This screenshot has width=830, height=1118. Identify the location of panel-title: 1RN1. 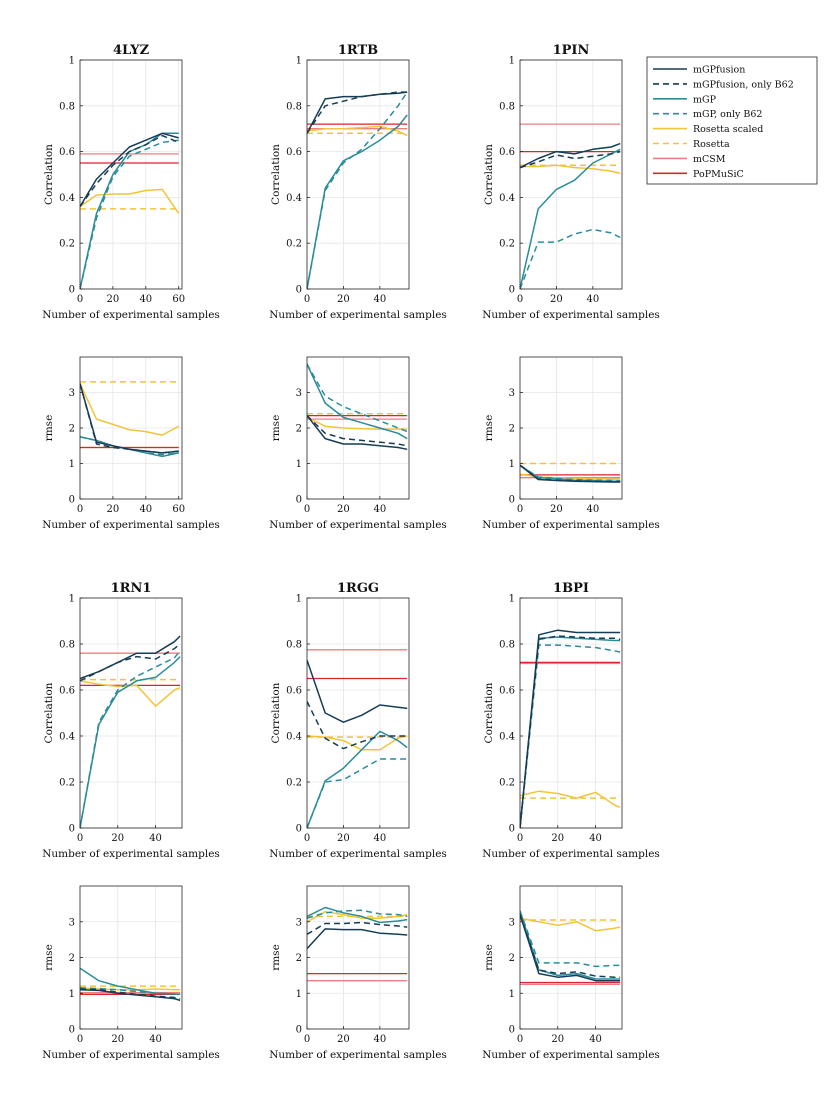
(131, 588).